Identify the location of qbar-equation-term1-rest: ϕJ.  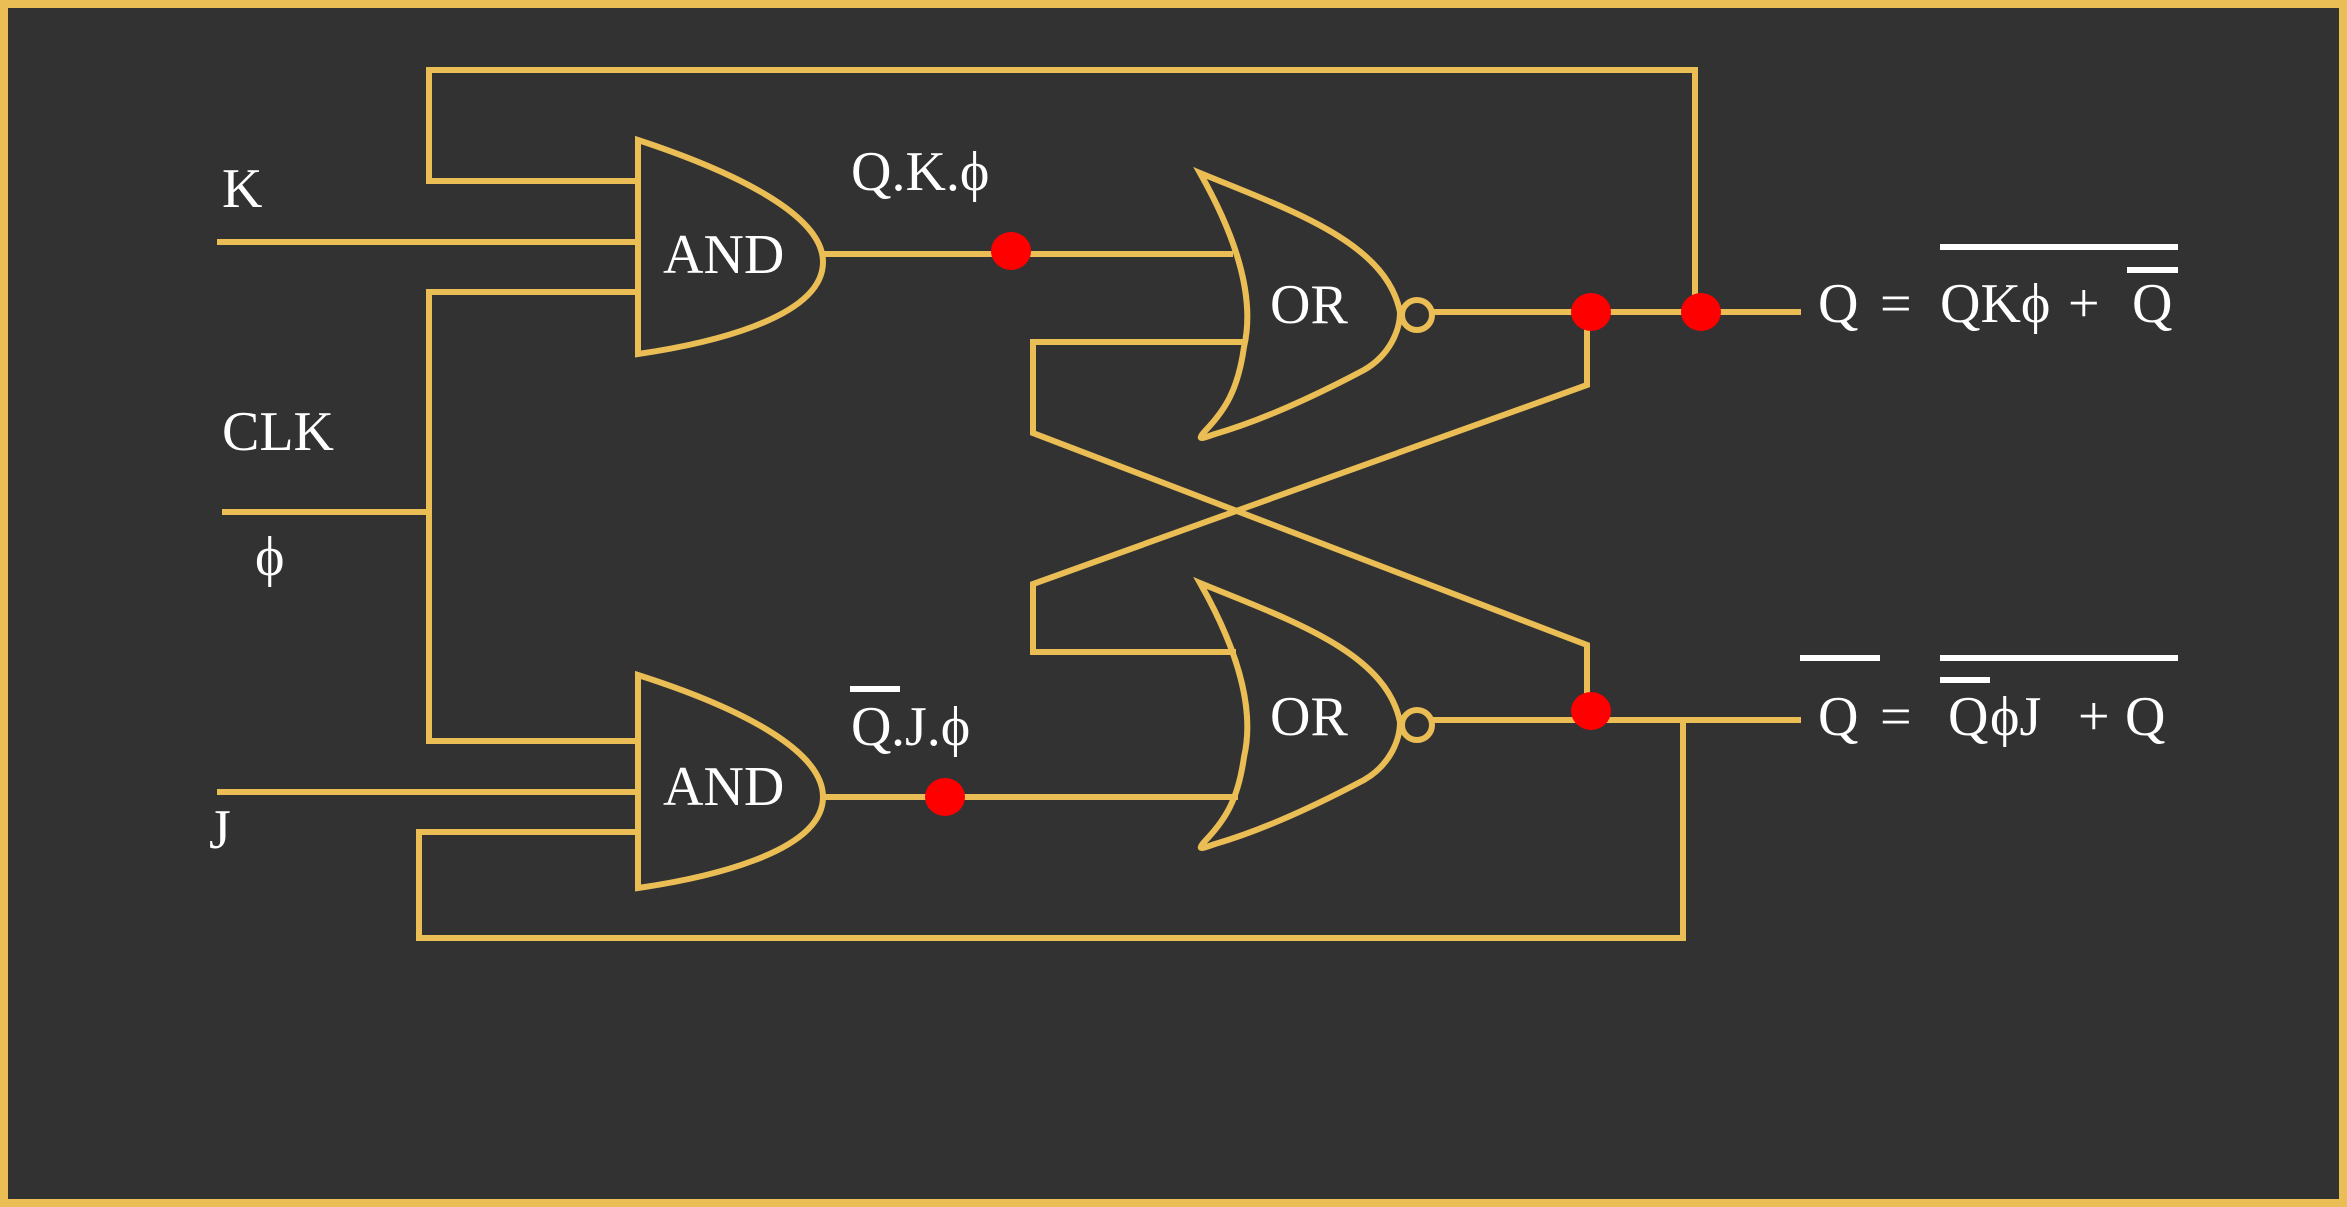
(2015, 717).